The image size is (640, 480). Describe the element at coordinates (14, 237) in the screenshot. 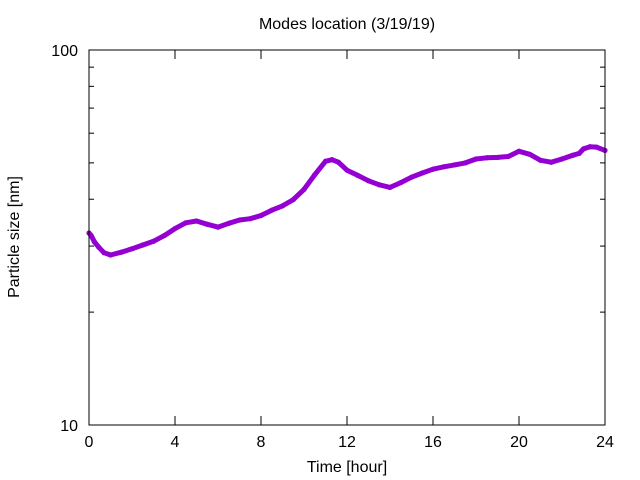

I see `y-axis-label: Particle size [nm]` at that location.